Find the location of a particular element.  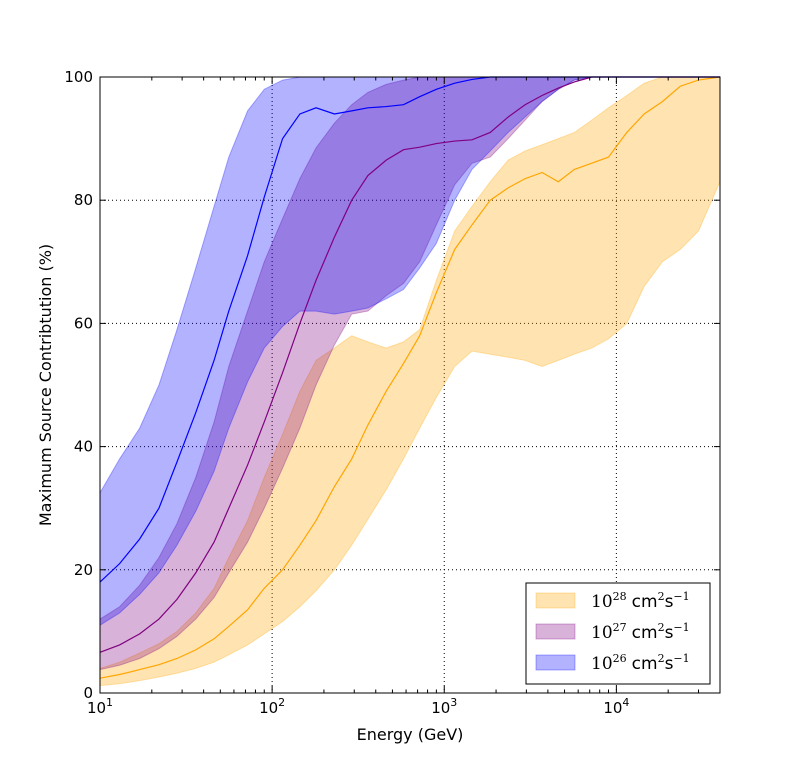

x-tick-exponent: 2 is located at coordinates (281, 702).